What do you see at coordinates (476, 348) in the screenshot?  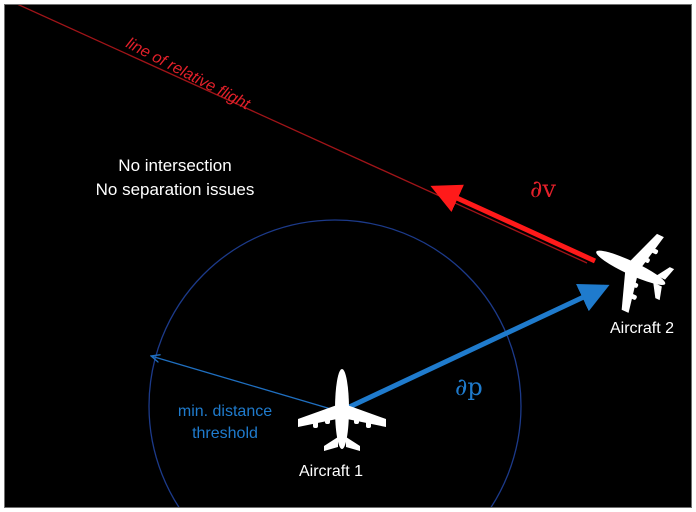 I see `position-difference-arrow` at bounding box center [476, 348].